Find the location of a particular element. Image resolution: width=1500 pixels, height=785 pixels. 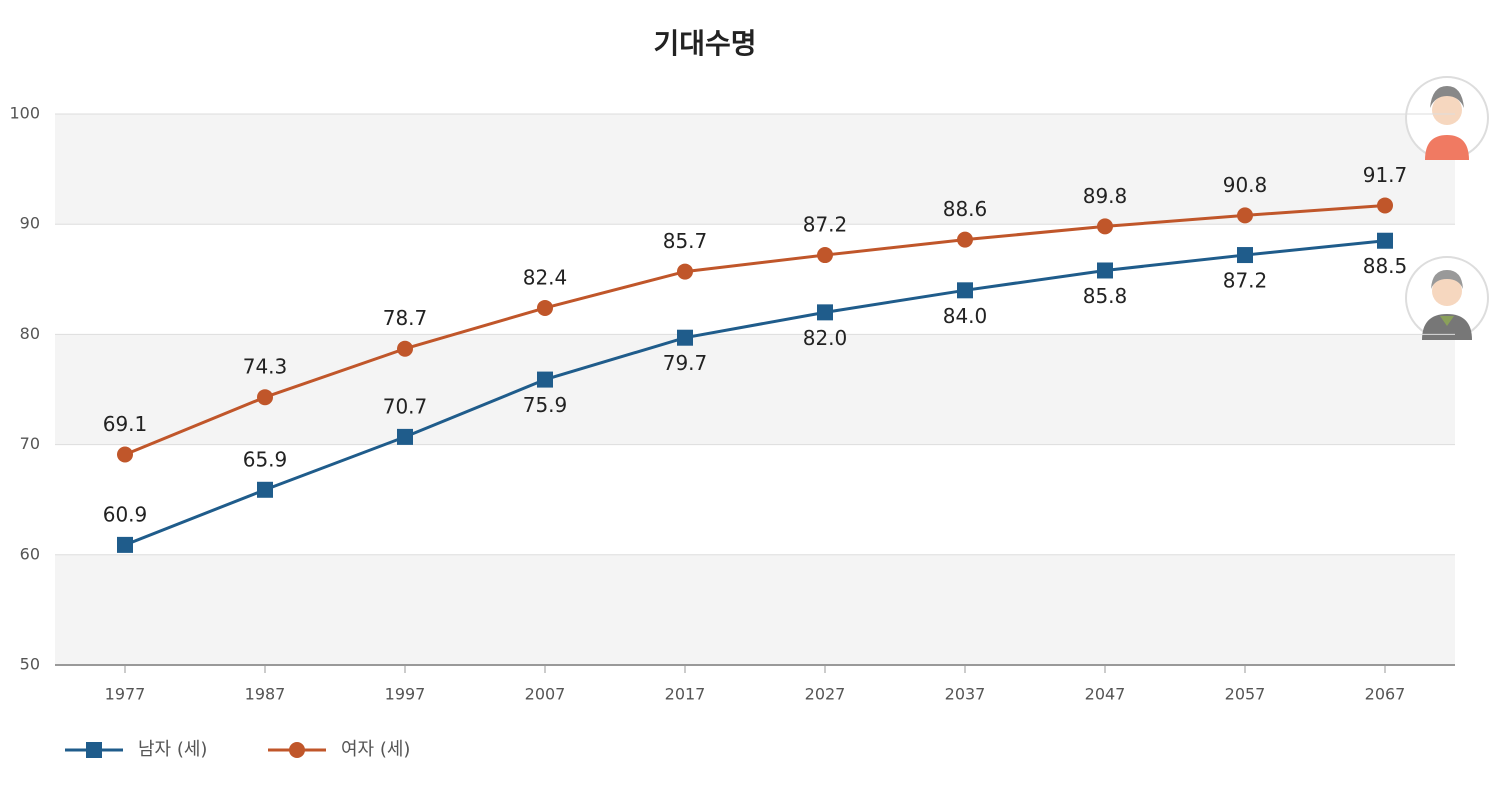

avatar-female is located at coordinates (1447, 118).